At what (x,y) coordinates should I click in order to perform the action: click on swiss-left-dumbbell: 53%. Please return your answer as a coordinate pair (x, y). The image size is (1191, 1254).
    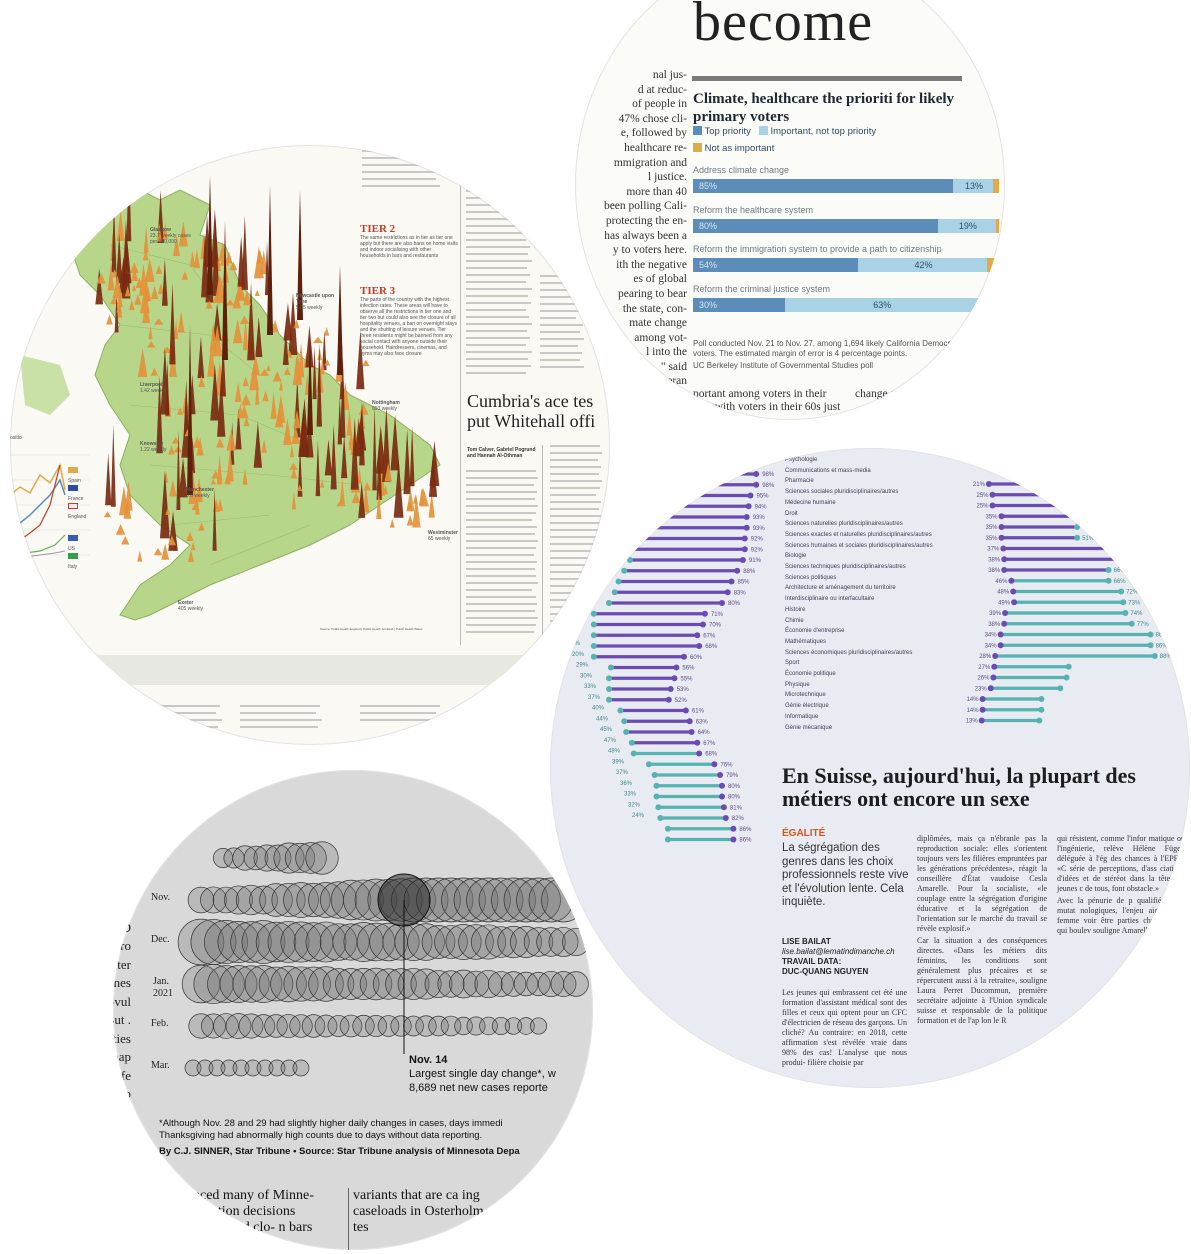
    Looking at the image, I should click on (647, 689).